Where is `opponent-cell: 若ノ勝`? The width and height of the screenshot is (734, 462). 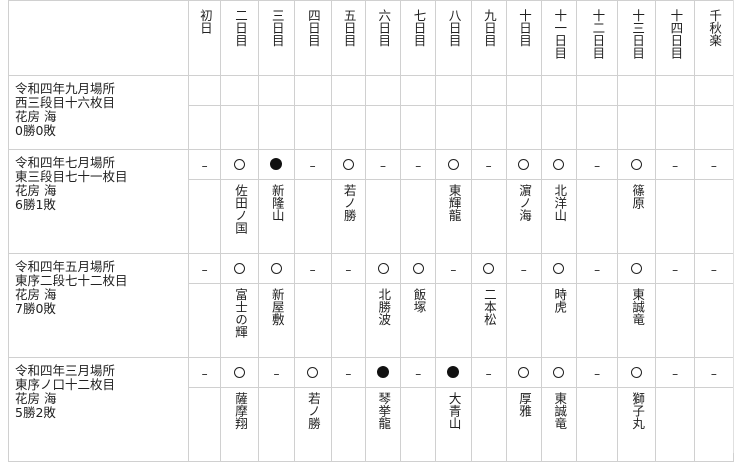 opponent-cell: 若ノ勝 is located at coordinates (348, 216).